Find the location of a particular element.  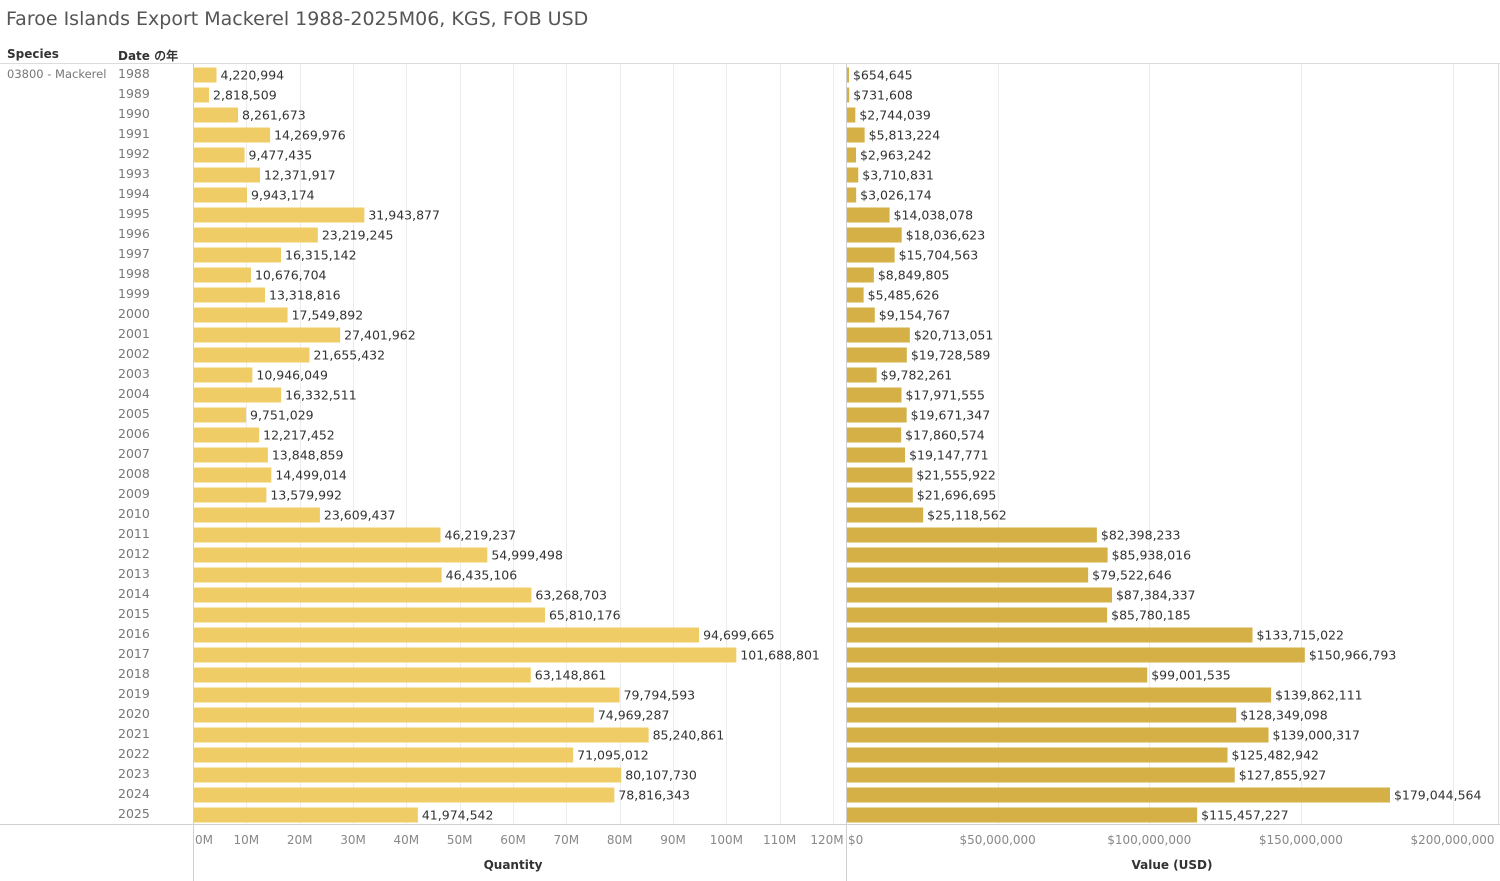

value-bar-2022 is located at coordinates (1037, 755).